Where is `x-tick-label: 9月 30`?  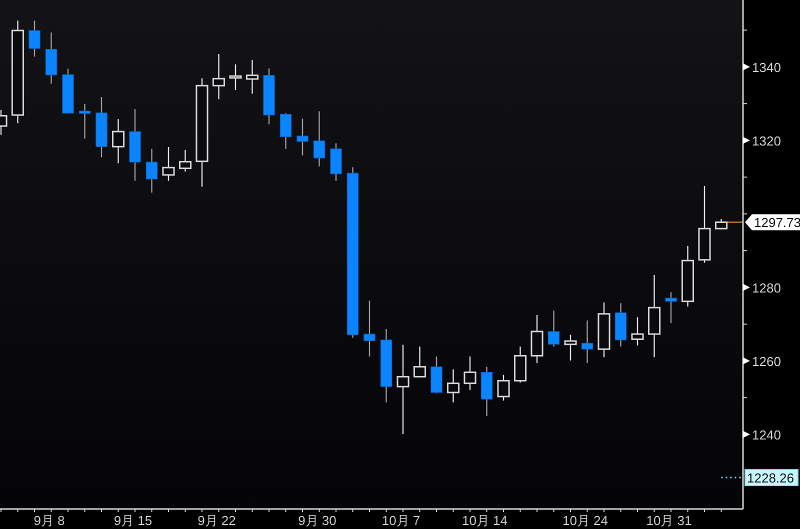
x-tick-label: 9月 30 is located at coordinates (317, 520).